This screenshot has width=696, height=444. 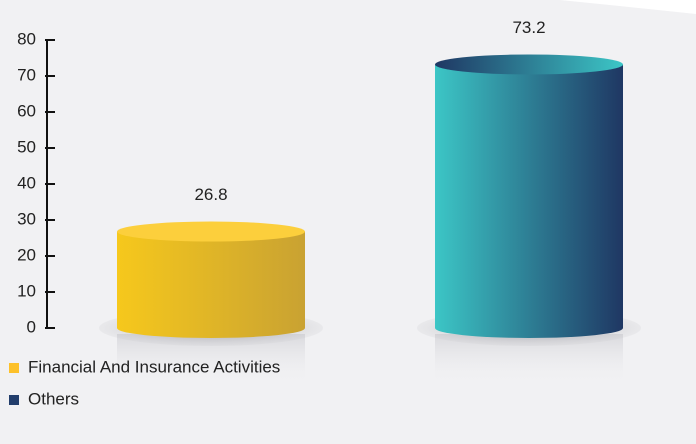 I want to click on bar, so click(x=211, y=284).